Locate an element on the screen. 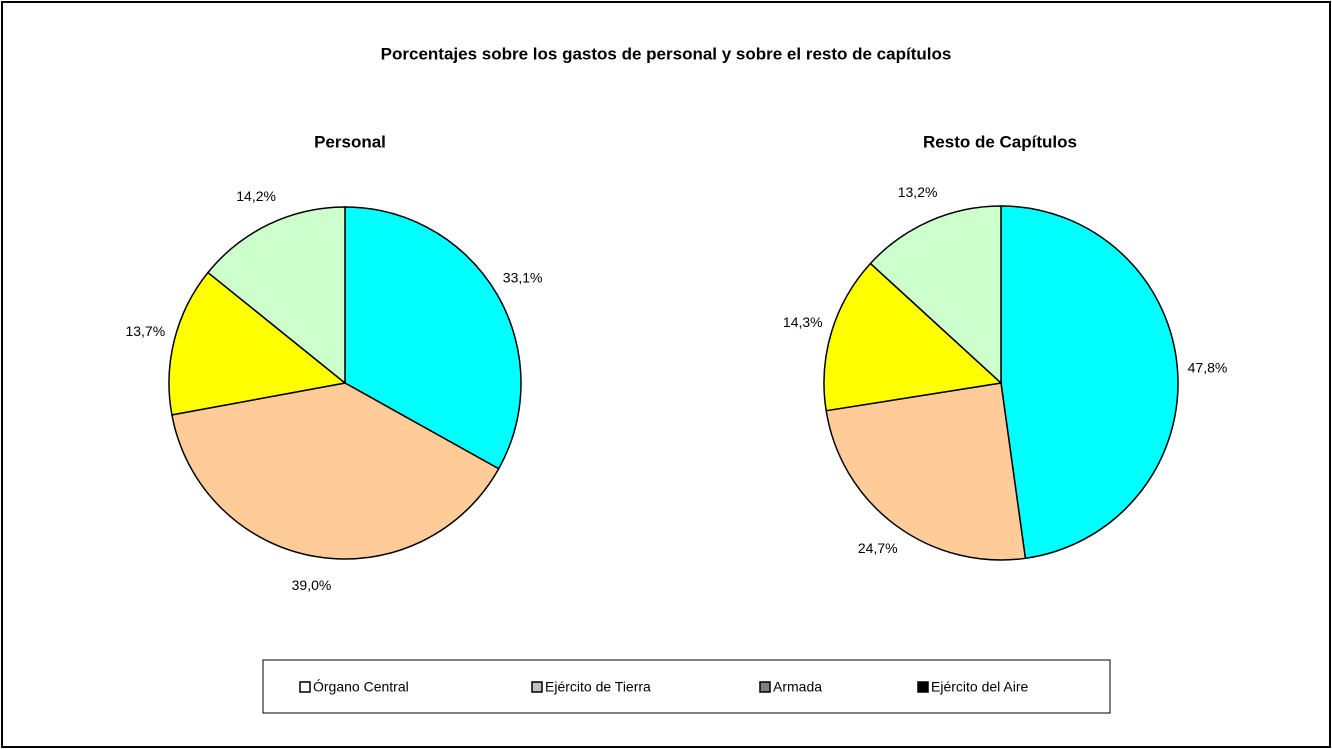 This screenshot has height=749, width=1332. data-label: 33,1% is located at coordinates (523, 277).